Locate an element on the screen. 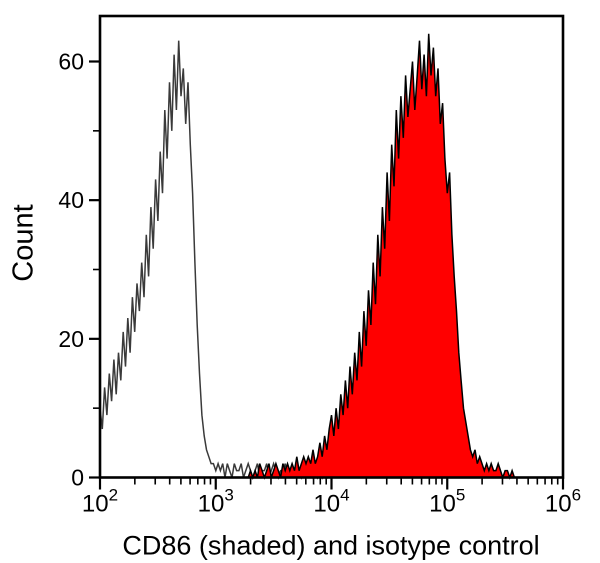 The image size is (600, 563). x-tick-label: 10⁶ is located at coordinates (563, 502).